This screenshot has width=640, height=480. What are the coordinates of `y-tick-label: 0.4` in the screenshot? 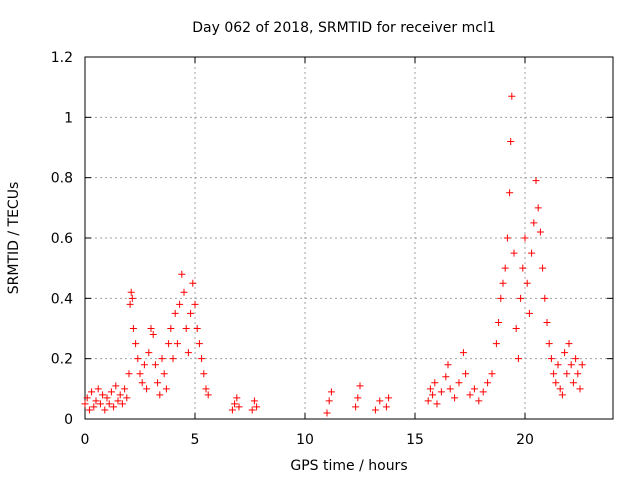 It's located at (62, 299).